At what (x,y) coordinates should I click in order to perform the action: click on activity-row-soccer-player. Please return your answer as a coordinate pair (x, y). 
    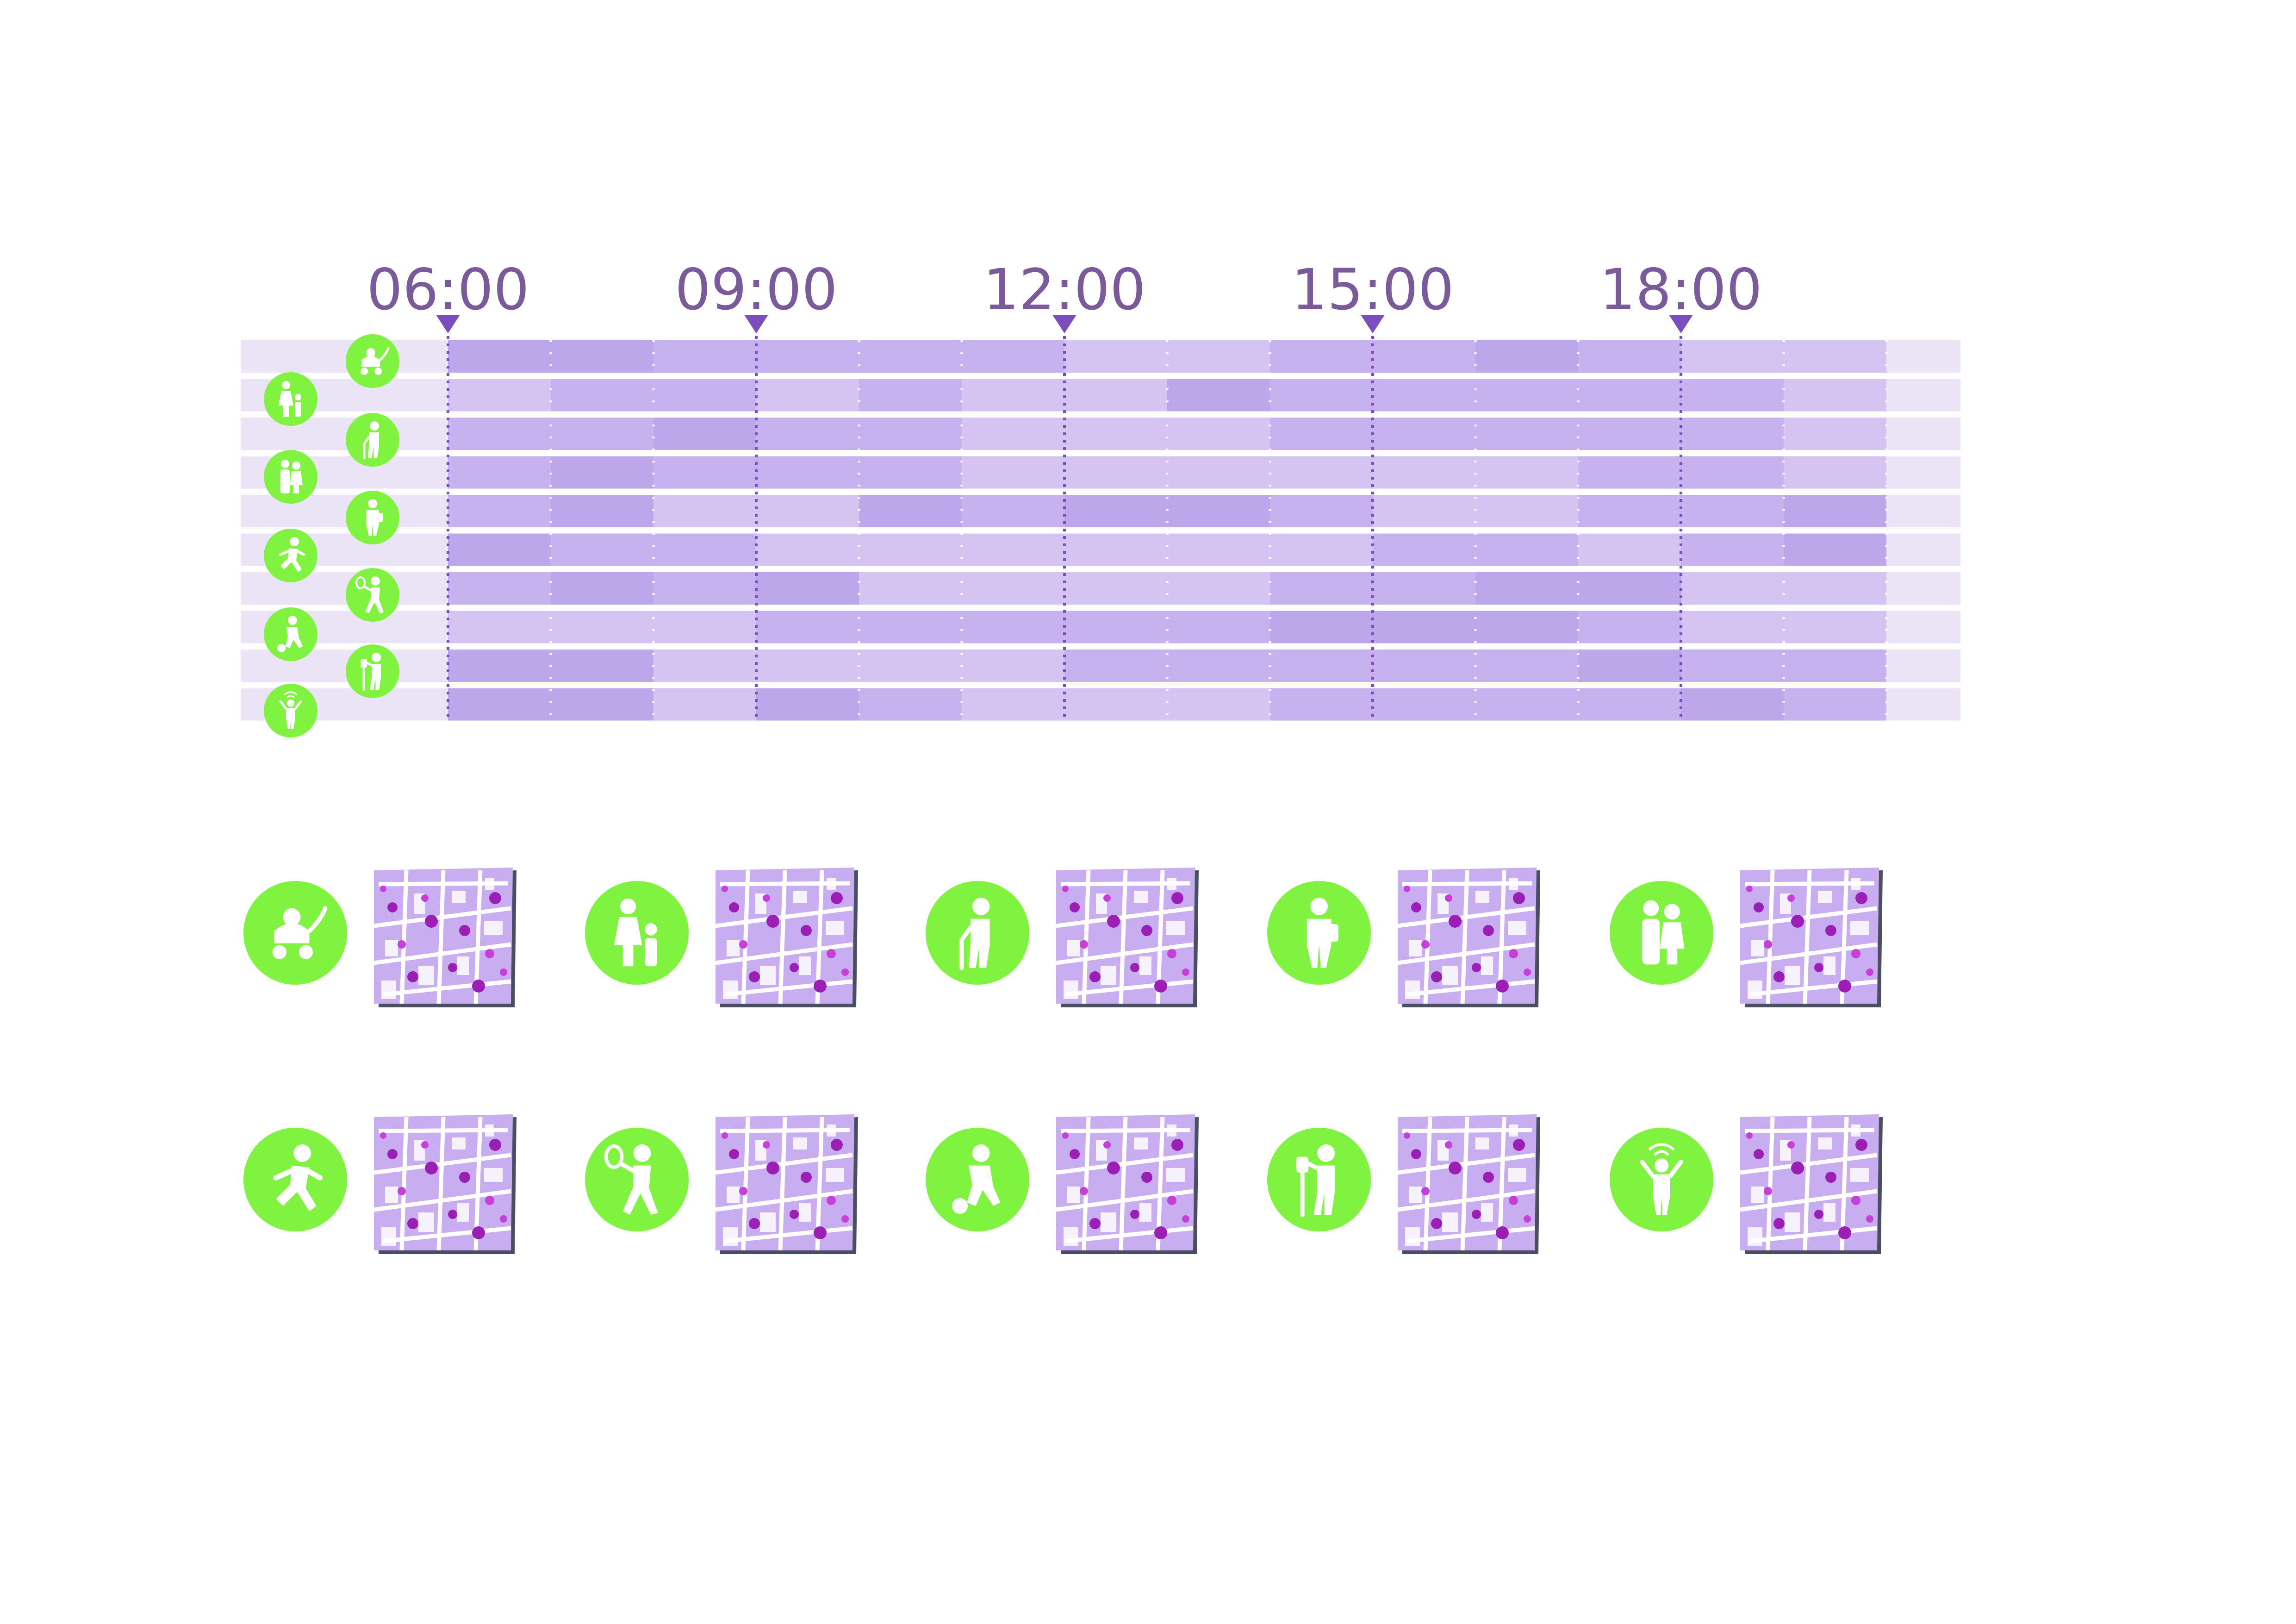
    Looking at the image, I should click on (1100, 627).